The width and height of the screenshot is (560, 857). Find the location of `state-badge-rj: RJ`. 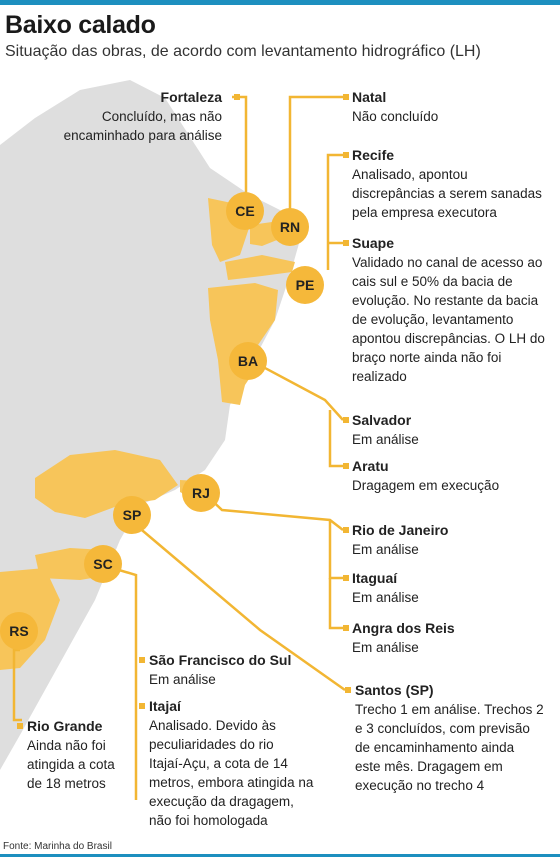

state-badge-rj: RJ is located at coordinates (201, 493).